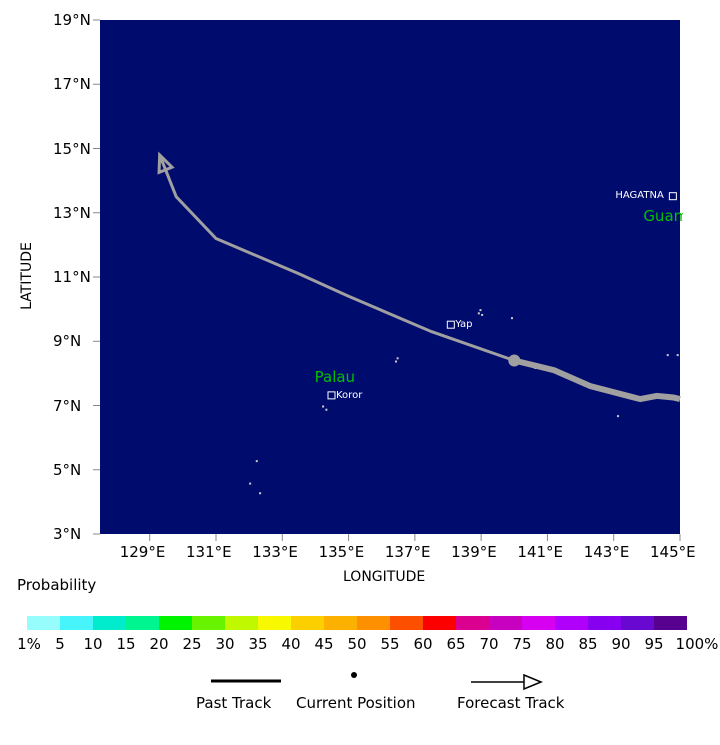  I want to click on colorbar-label: 15, so click(126, 644).